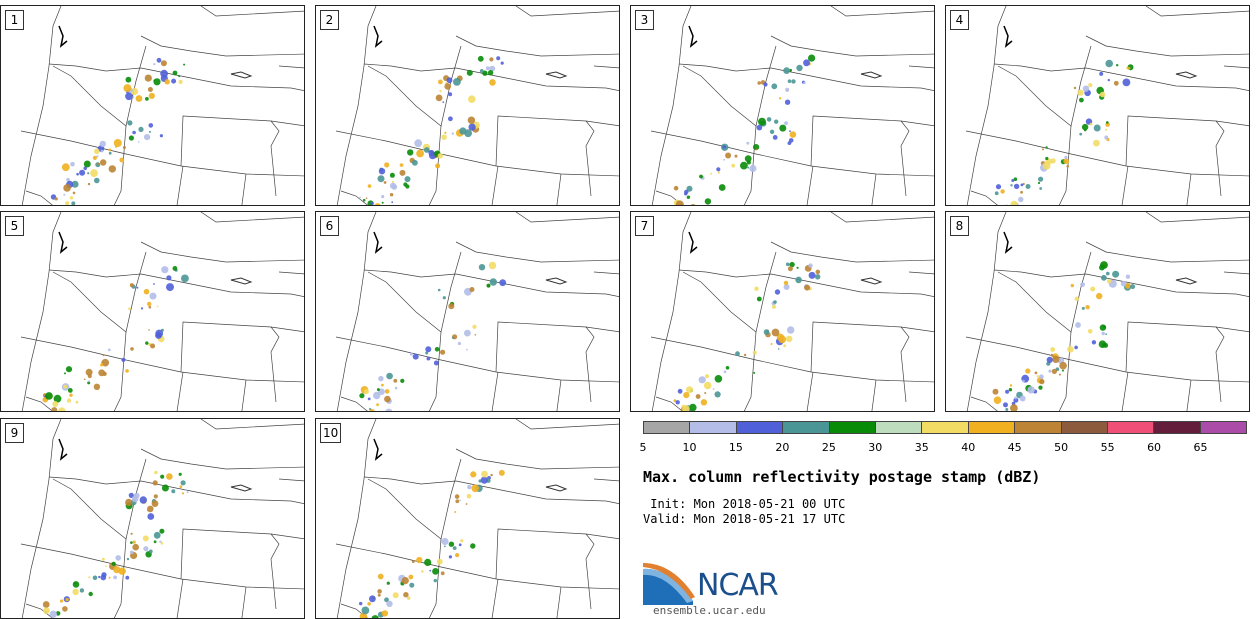 The image size is (1260, 619). What do you see at coordinates (744, 504) in the screenshot?
I see `init-time: Init: Mon 2018-05-21 00 UTC` at bounding box center [744, 504].